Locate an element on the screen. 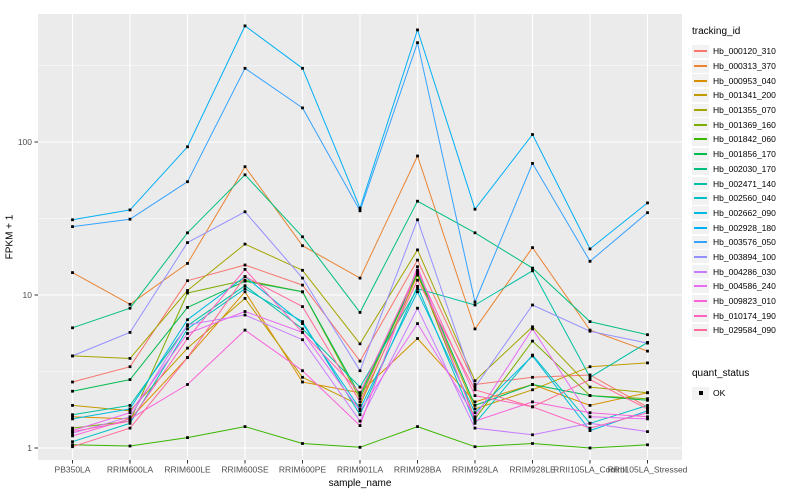  legend-item-label: Hb_001369_160 is located at coordinates (744, 124).